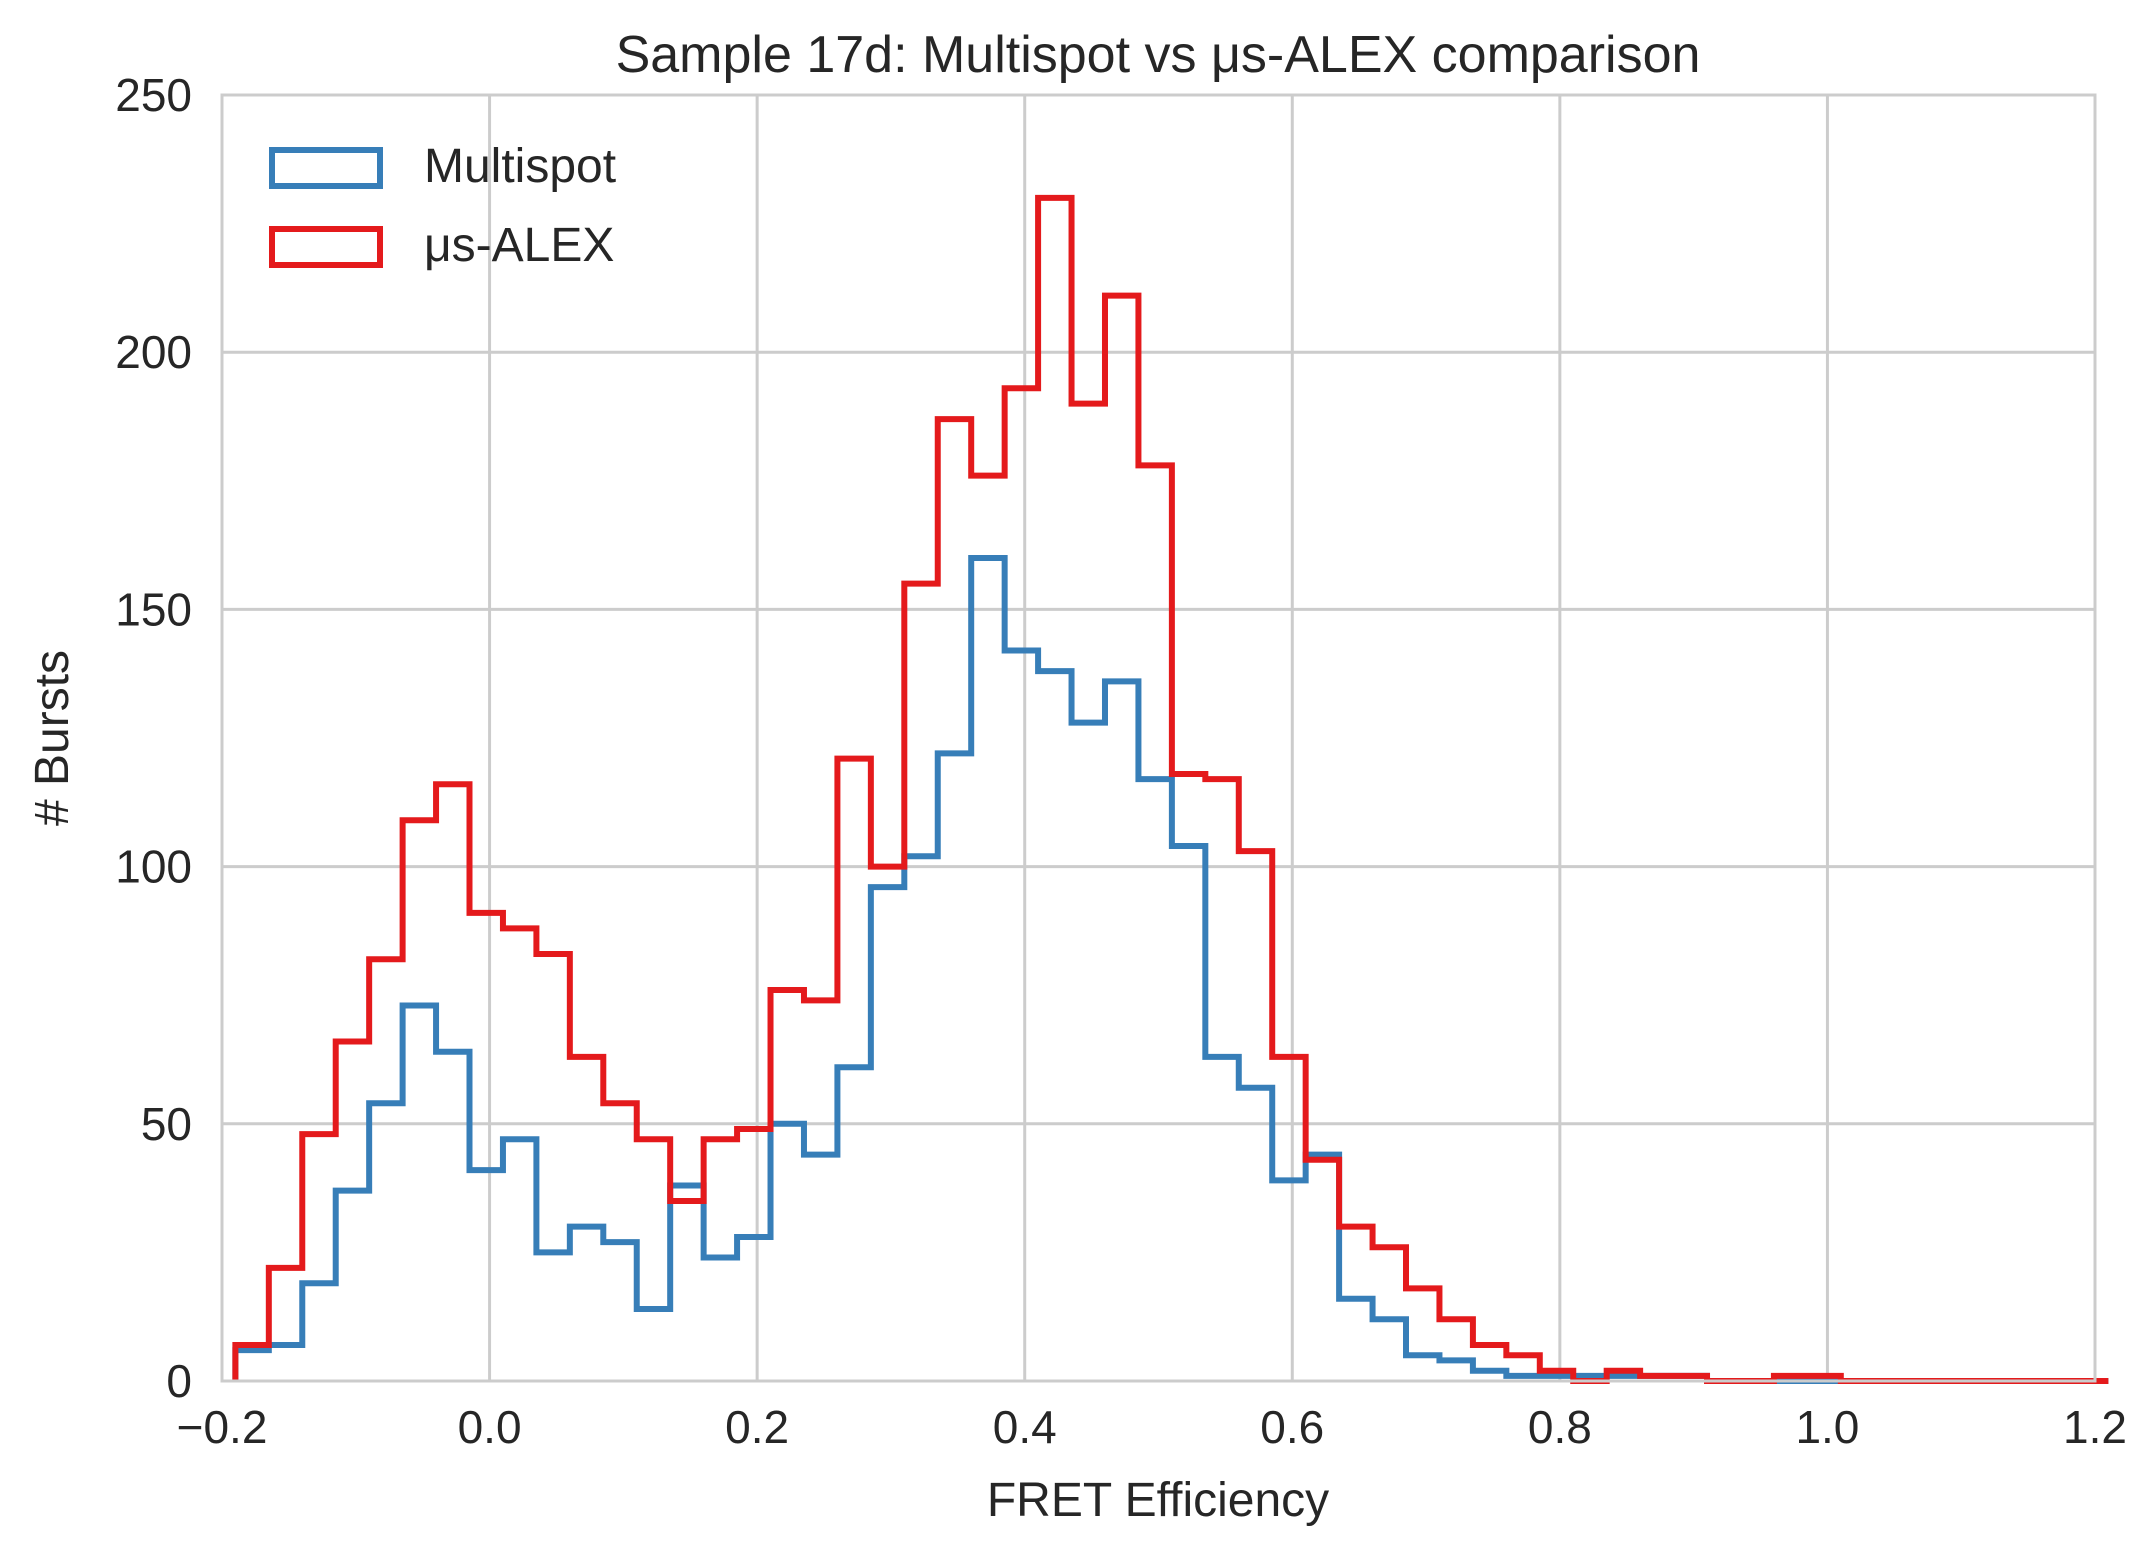 The image size is (2148, 1554). Describe the element at coordinates (1560, 1427) in the screenshot. I see `x-tick-label: 0.8` at that location.